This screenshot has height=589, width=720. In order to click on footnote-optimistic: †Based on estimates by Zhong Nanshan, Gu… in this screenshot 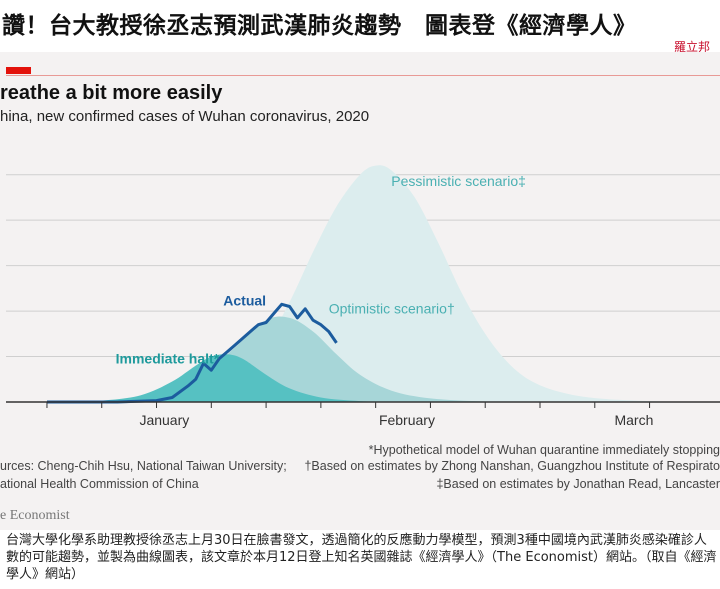, I will do `click(512, 466)`.